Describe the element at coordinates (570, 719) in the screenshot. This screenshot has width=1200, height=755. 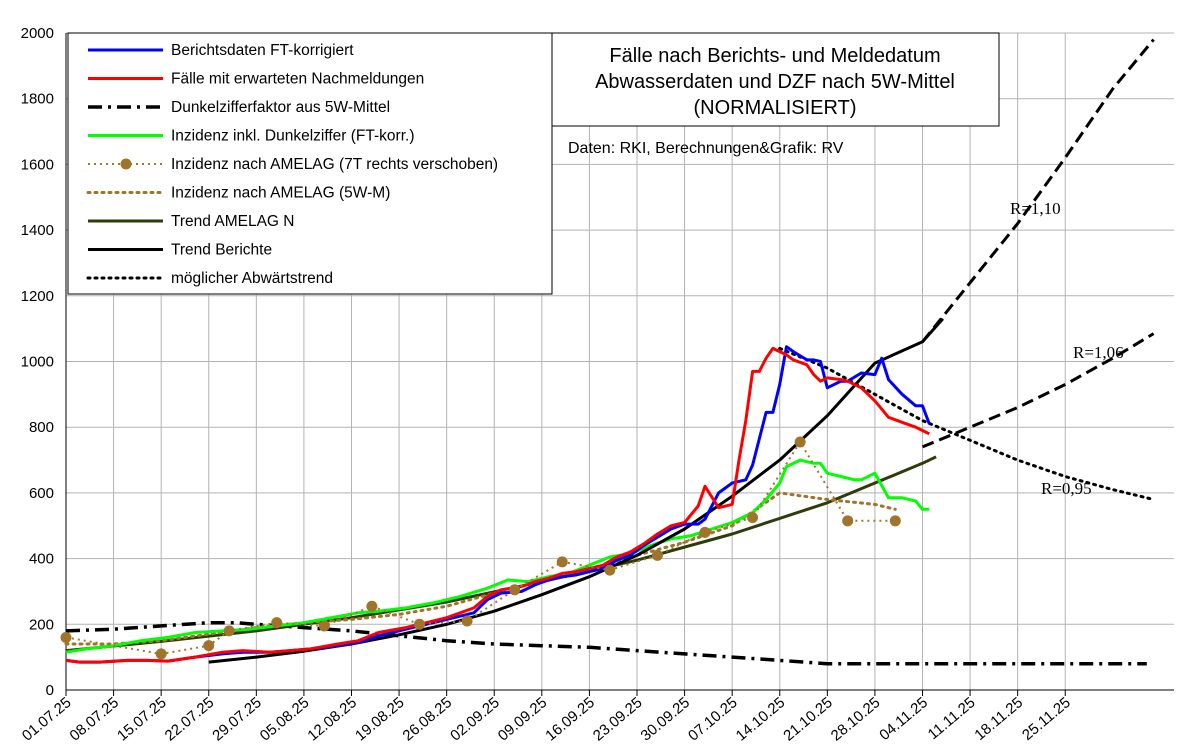
I see `x-tick-label: 16.09.25` at that location.